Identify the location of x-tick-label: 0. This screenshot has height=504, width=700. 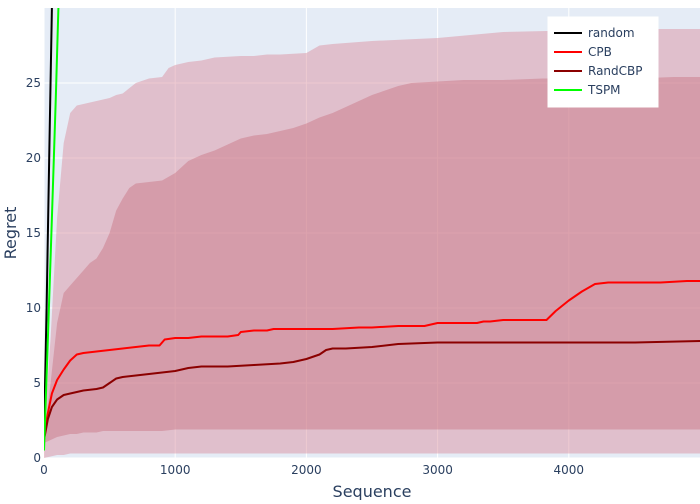
(44, 470).